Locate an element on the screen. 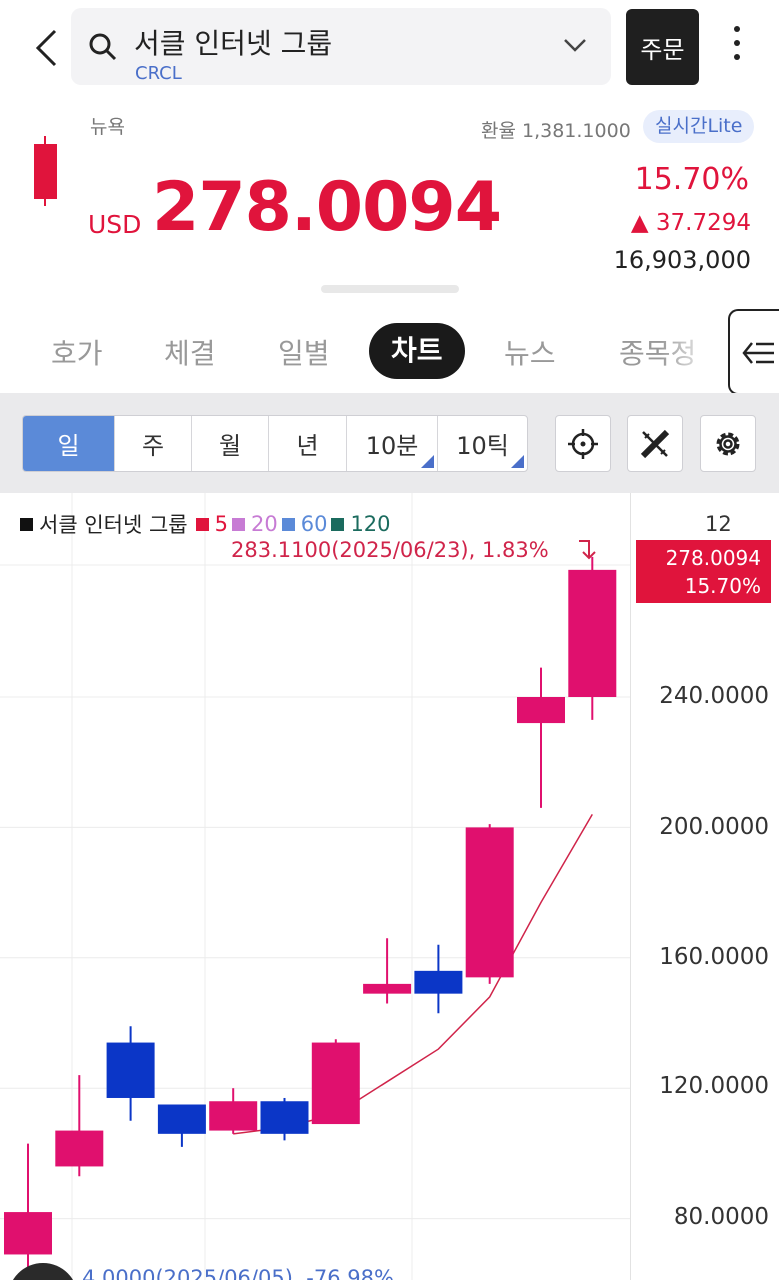 The height and width of the screenshot is (1280, 779). scroll-fab is located at coordinates (43, 1271).